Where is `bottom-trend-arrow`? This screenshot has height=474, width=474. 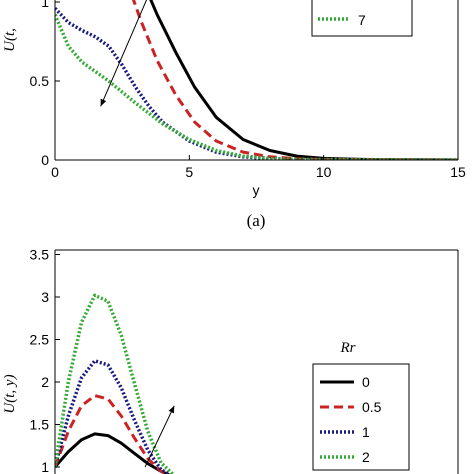 bottom-trend-arrow is located at coordinates (159, 436).